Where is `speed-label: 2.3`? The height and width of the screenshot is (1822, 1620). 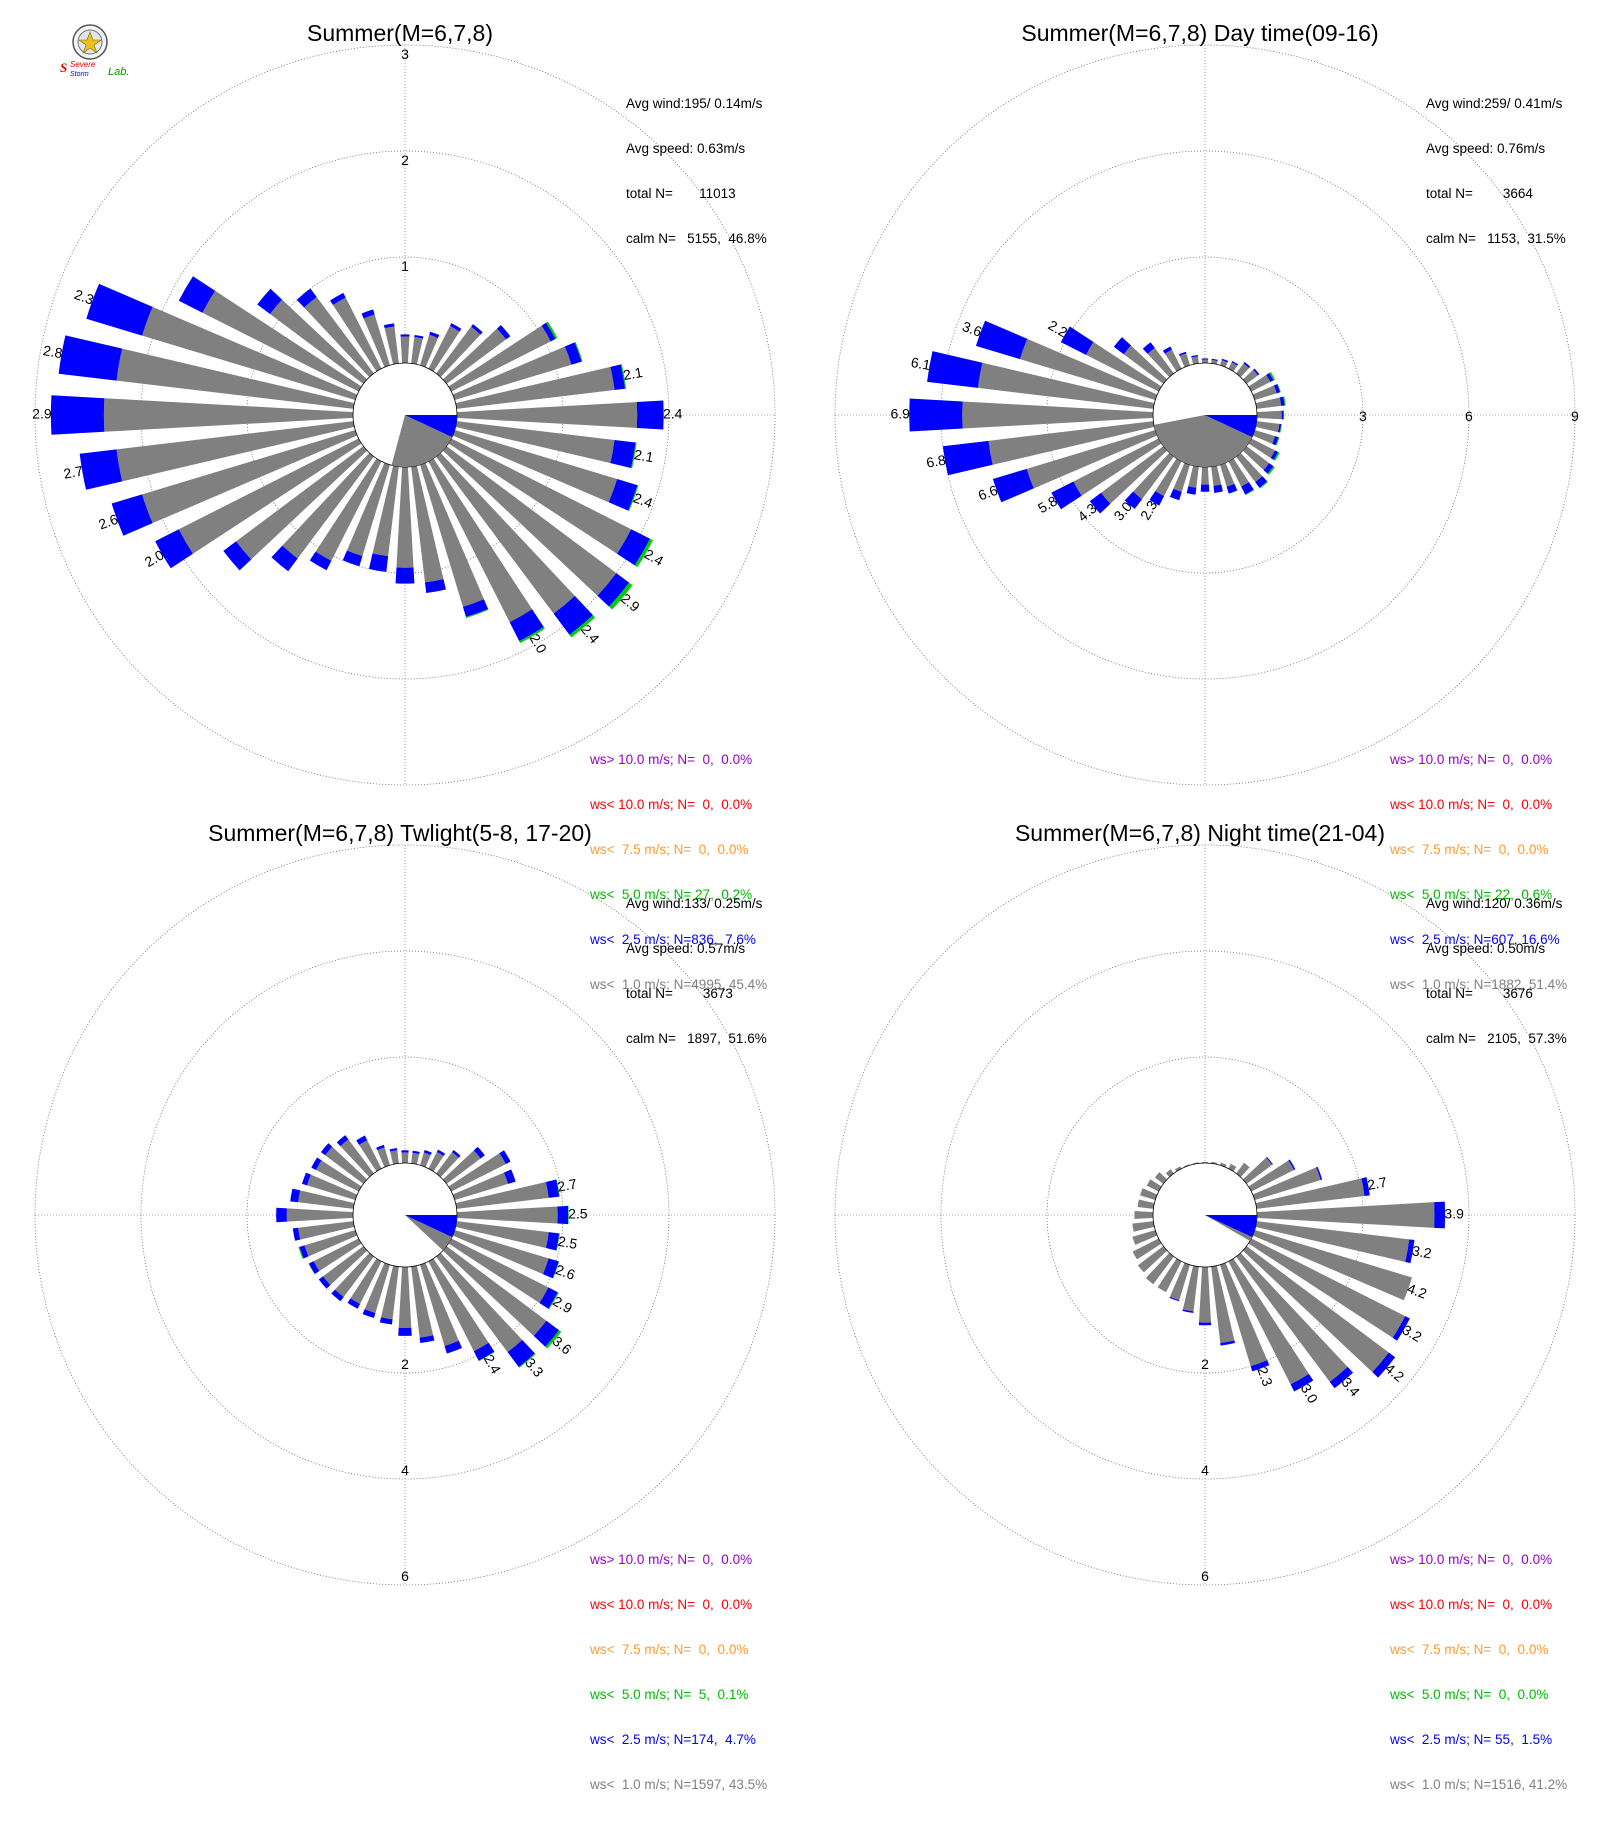 speed-label: 2.3 is located at coordinates (84, 297).